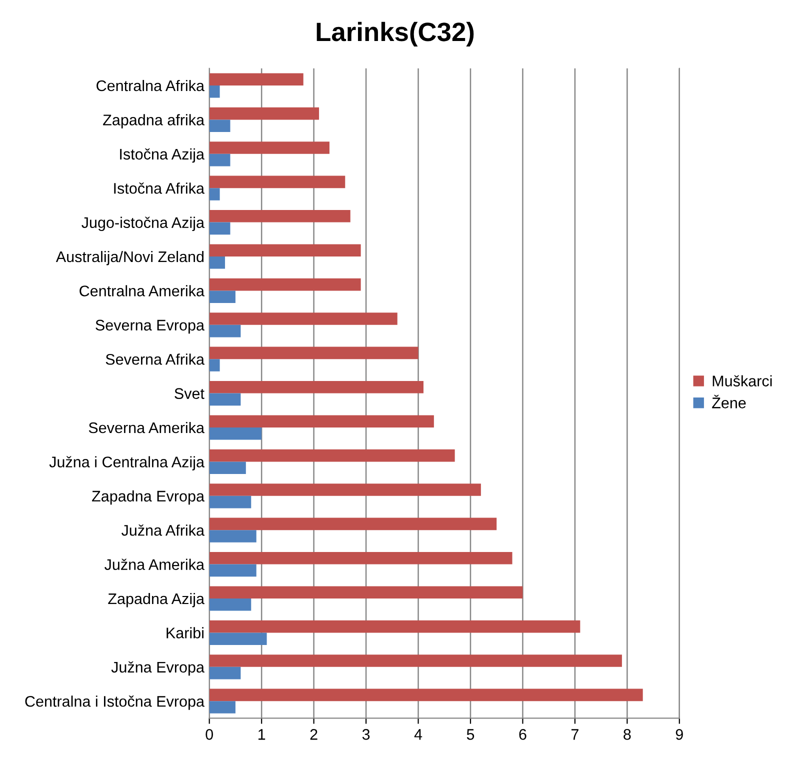 The image size is (790, 760). I want to click on y-tick-label: Severna Afrika, so click(155, 359).